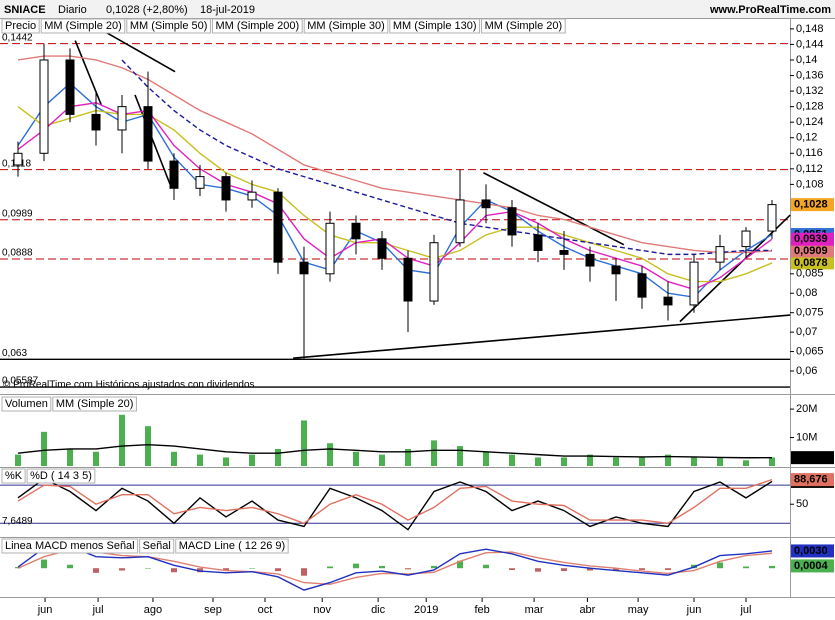 Image resolution: width=835 pixels, height=620 pixels. I want to click on level-label: 0,05587, so click(20, 381).